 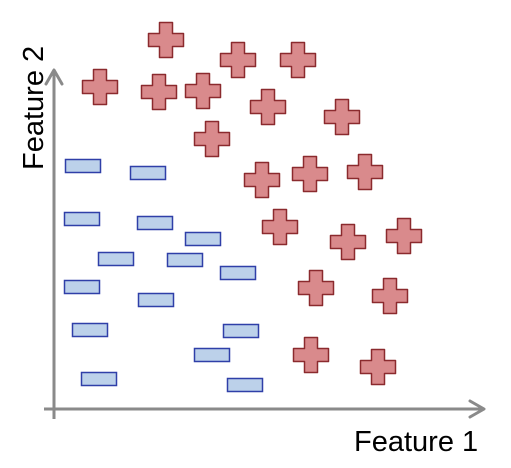 I want to click on x-axis-label: Feature 1, so click(x=416, y=442).